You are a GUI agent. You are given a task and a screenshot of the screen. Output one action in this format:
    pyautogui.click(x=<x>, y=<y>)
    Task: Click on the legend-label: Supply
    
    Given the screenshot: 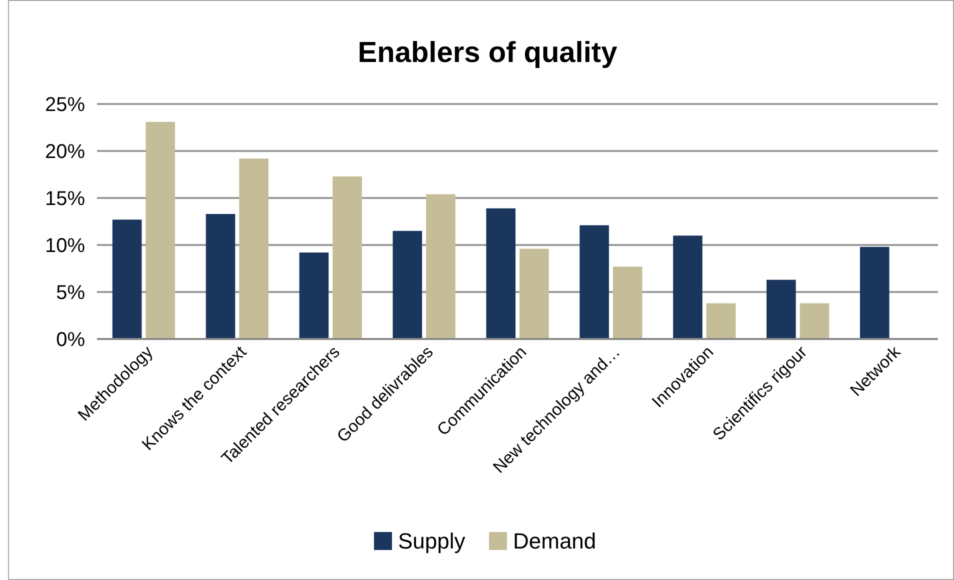 What is the action you would take?
    pyautogui.click(x=432, y=541)
    